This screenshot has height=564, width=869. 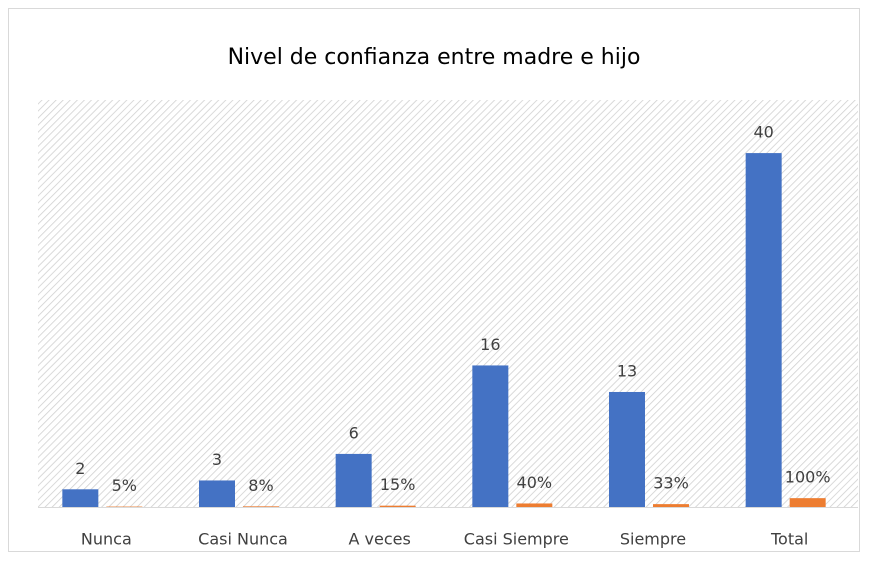 What do you see at coordinates (490, 344) in the screenshot?
I see `data-label: 16` at bounding box center [490, 344].